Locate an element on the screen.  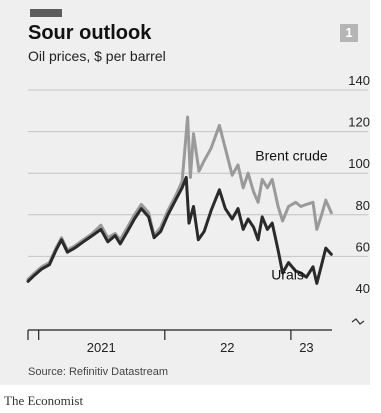
x-tick-label-2021: 2021 is located at coordinates (101, 347).